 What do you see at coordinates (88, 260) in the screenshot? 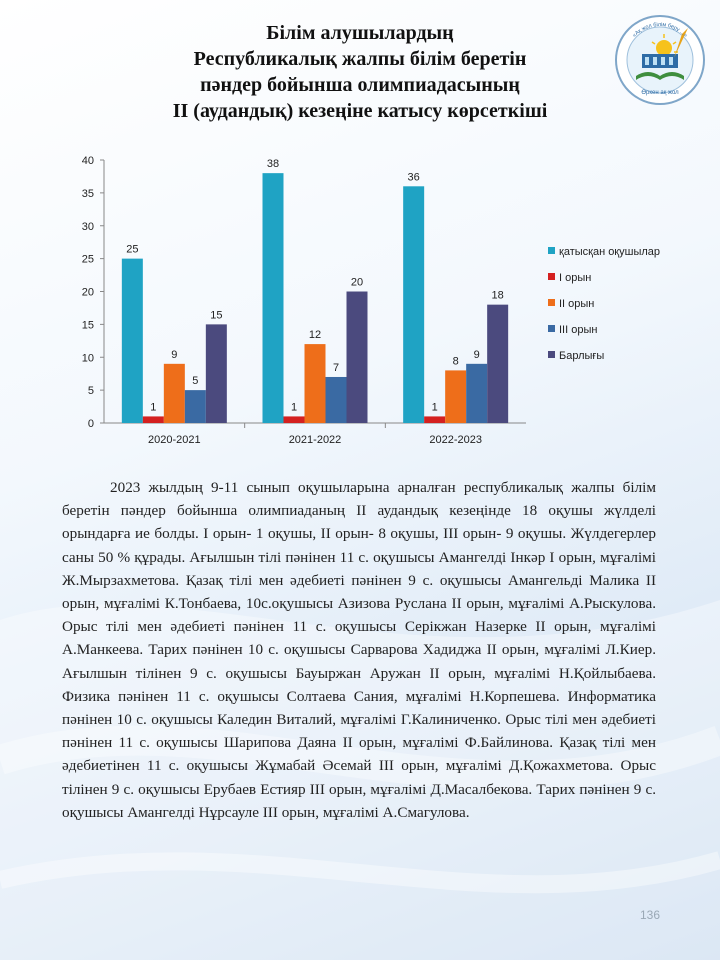
I see `y-tick-label: 25` at bounding box center [88, 260].